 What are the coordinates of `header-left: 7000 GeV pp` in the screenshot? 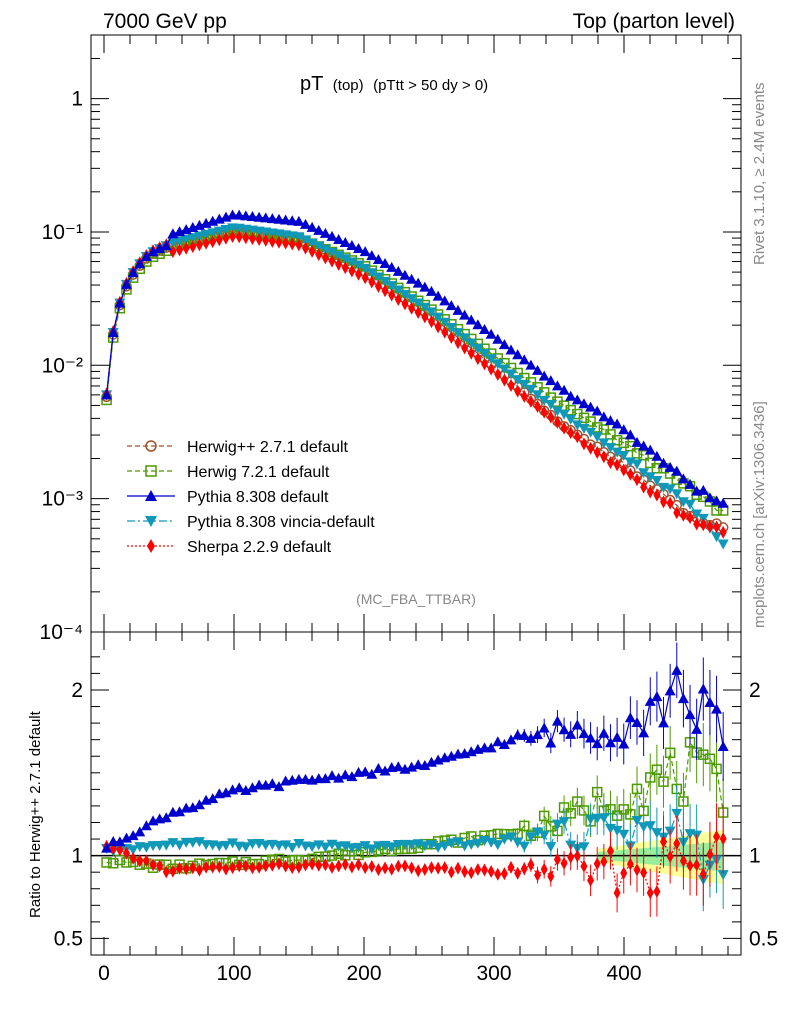 It's located at (165, 21).